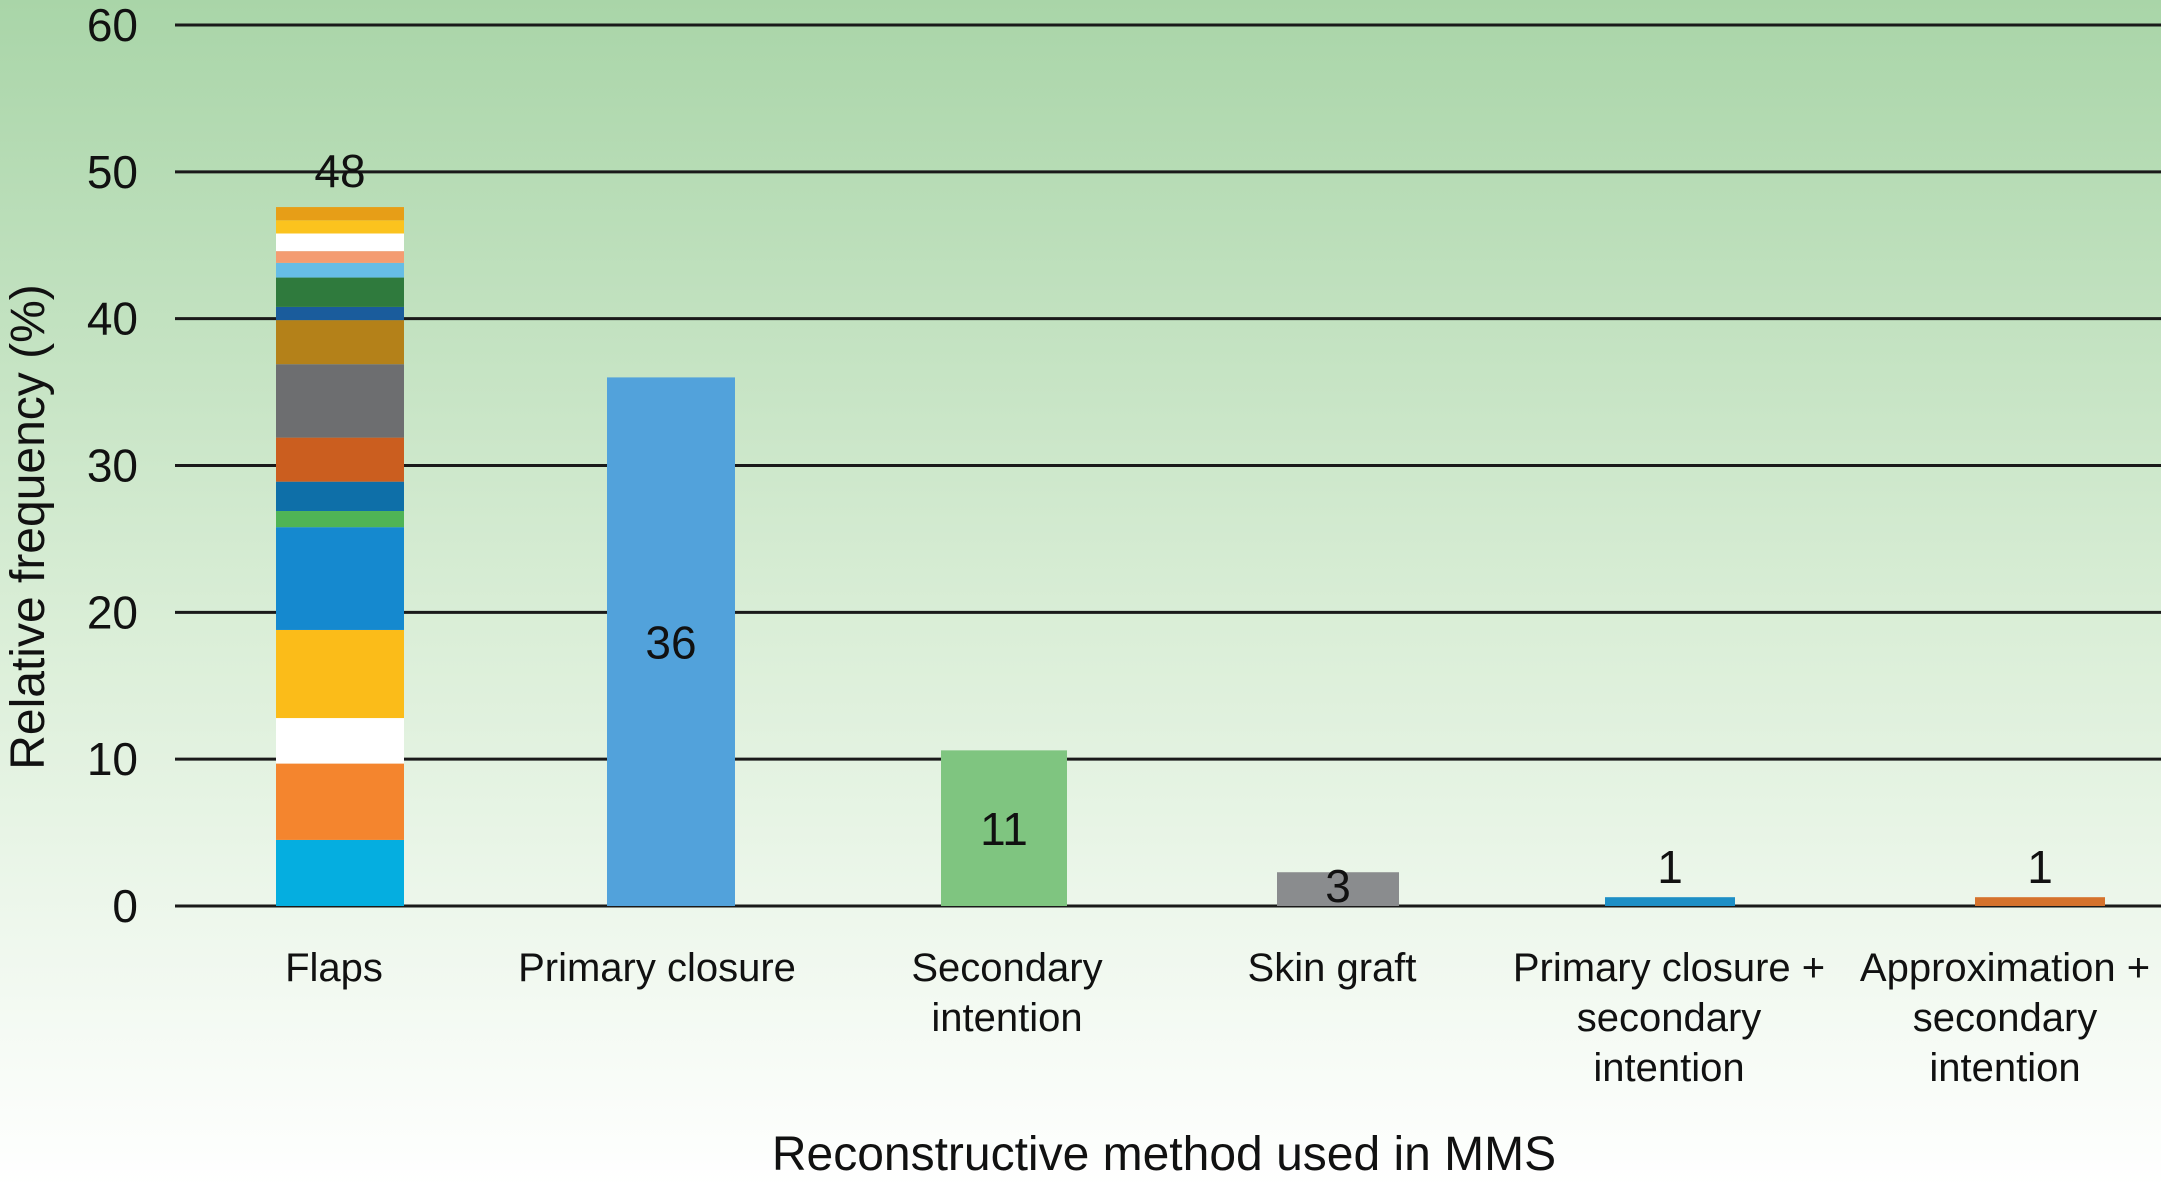 The height and width of the screenshot is (1192, 2161). I want to click on x-tick-label: Approximation + secondary intention, so click(2005, 1018).